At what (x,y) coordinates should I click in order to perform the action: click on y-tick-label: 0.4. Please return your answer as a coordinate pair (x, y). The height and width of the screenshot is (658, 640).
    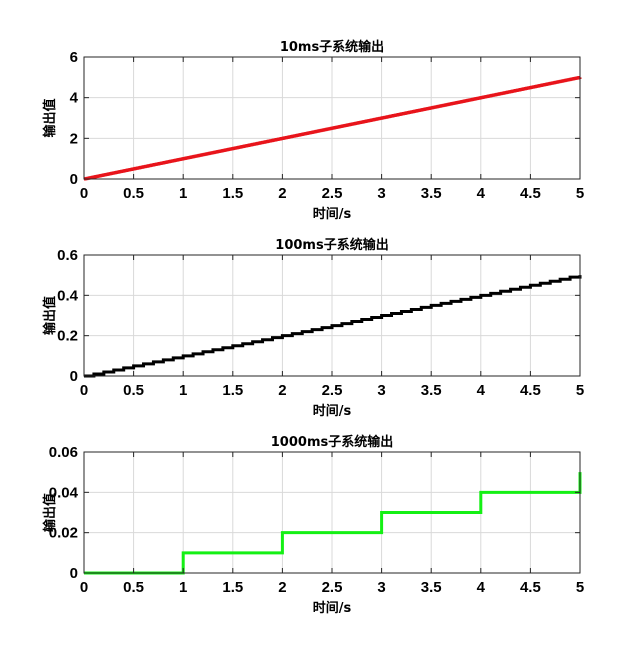
    Looking at the image, I should click on (68, 295).